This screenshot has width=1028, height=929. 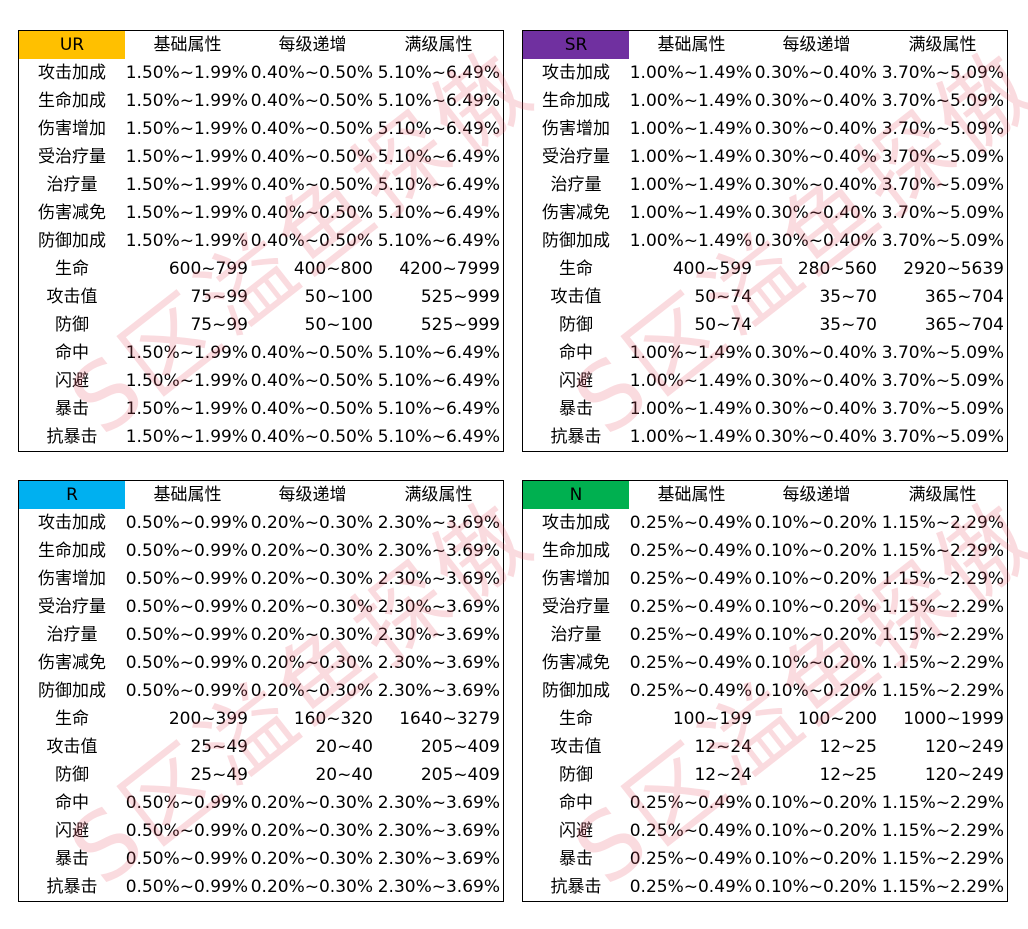 I want to click on table-row: 生命加成 0.25%~0.49% 0.10%~0.20% 1.15%~2.29%, so click(x=765, y=551).